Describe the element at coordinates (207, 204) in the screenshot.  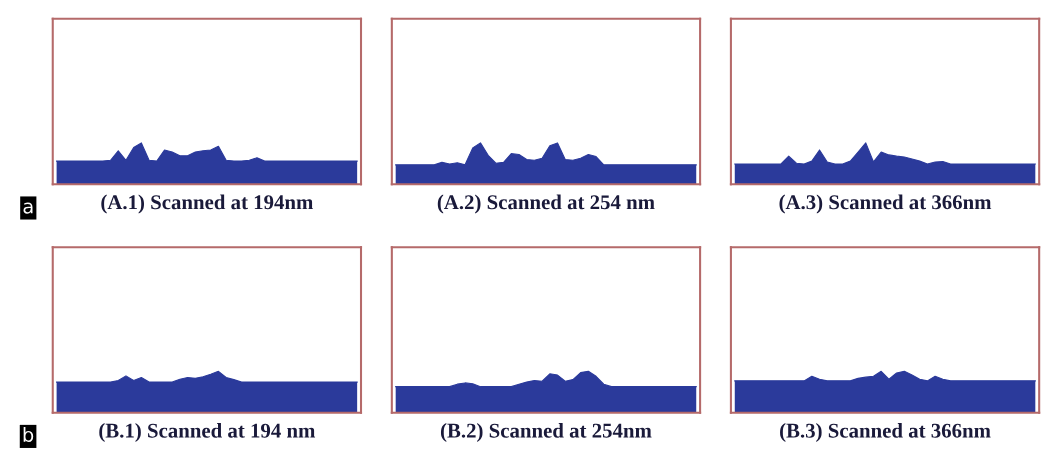
I see `text: (A.1) Scanned at 194nm` at that location.